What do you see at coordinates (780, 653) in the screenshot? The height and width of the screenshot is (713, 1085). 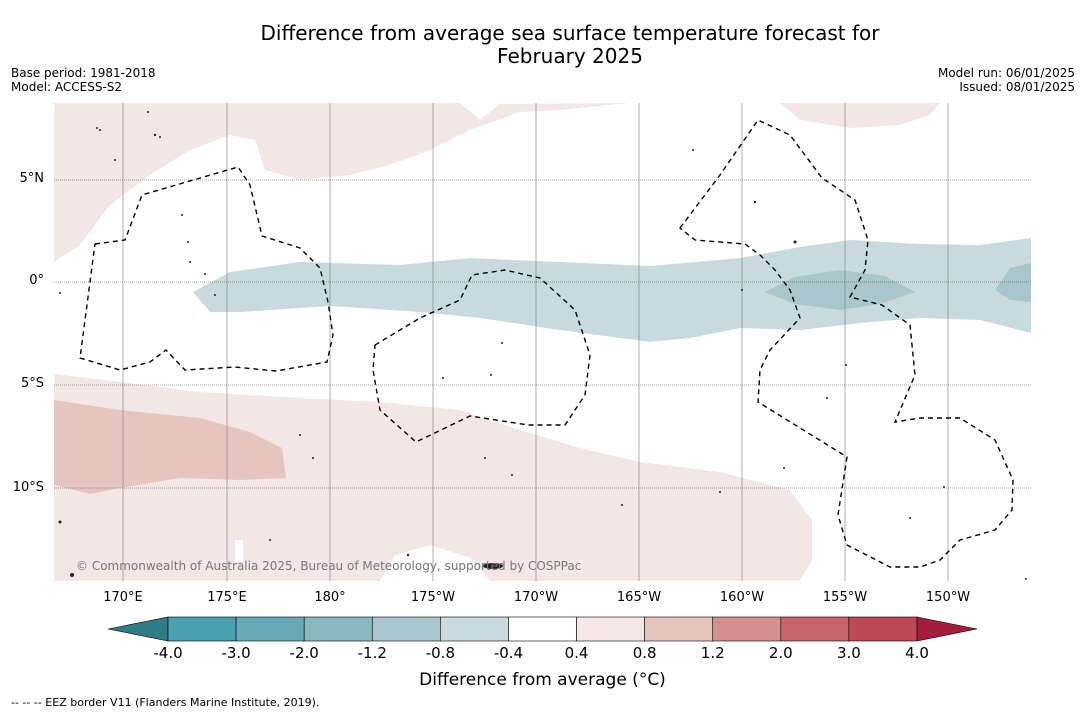 I see `colorbar-tick-label: 2.0` at bounding box center [780, 653].